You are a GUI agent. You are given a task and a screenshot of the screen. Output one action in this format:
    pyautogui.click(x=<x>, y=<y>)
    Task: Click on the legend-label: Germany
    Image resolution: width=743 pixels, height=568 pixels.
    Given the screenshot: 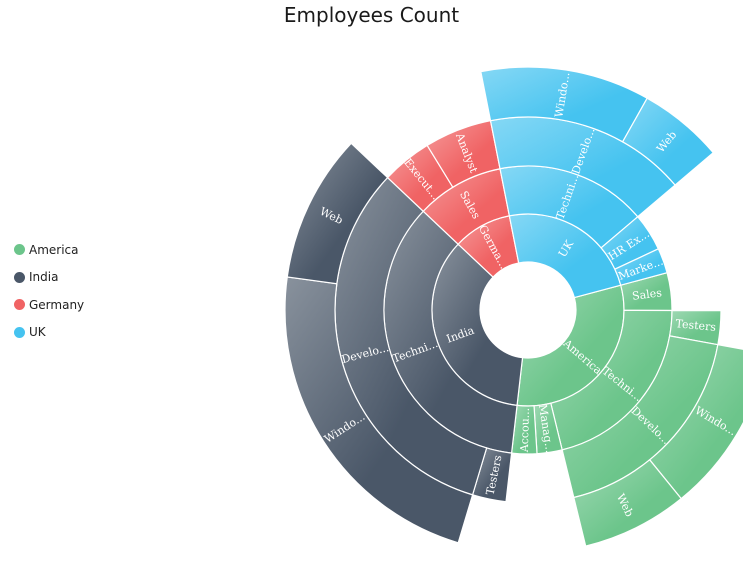 What is the action you would take?
    pyautogui.click(x=57, y=304)
    